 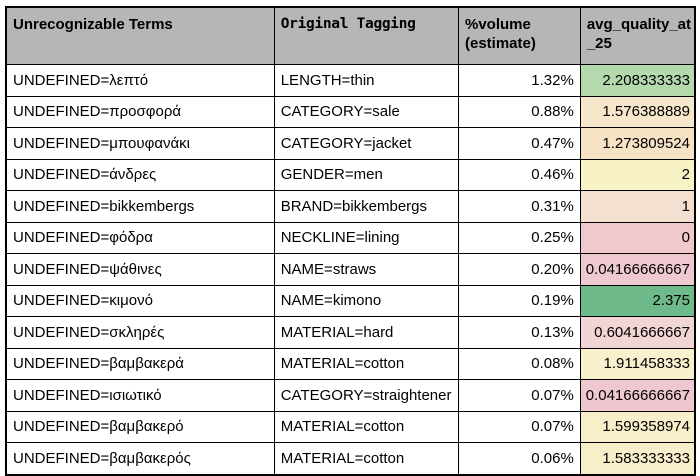 I want to click on quality-cell: 1.273809524, so click(x=637, y=143).